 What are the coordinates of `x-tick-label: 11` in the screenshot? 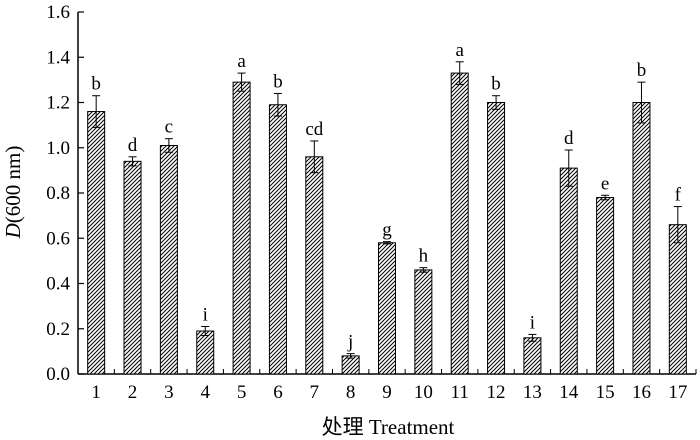 It's located at (460, 392).